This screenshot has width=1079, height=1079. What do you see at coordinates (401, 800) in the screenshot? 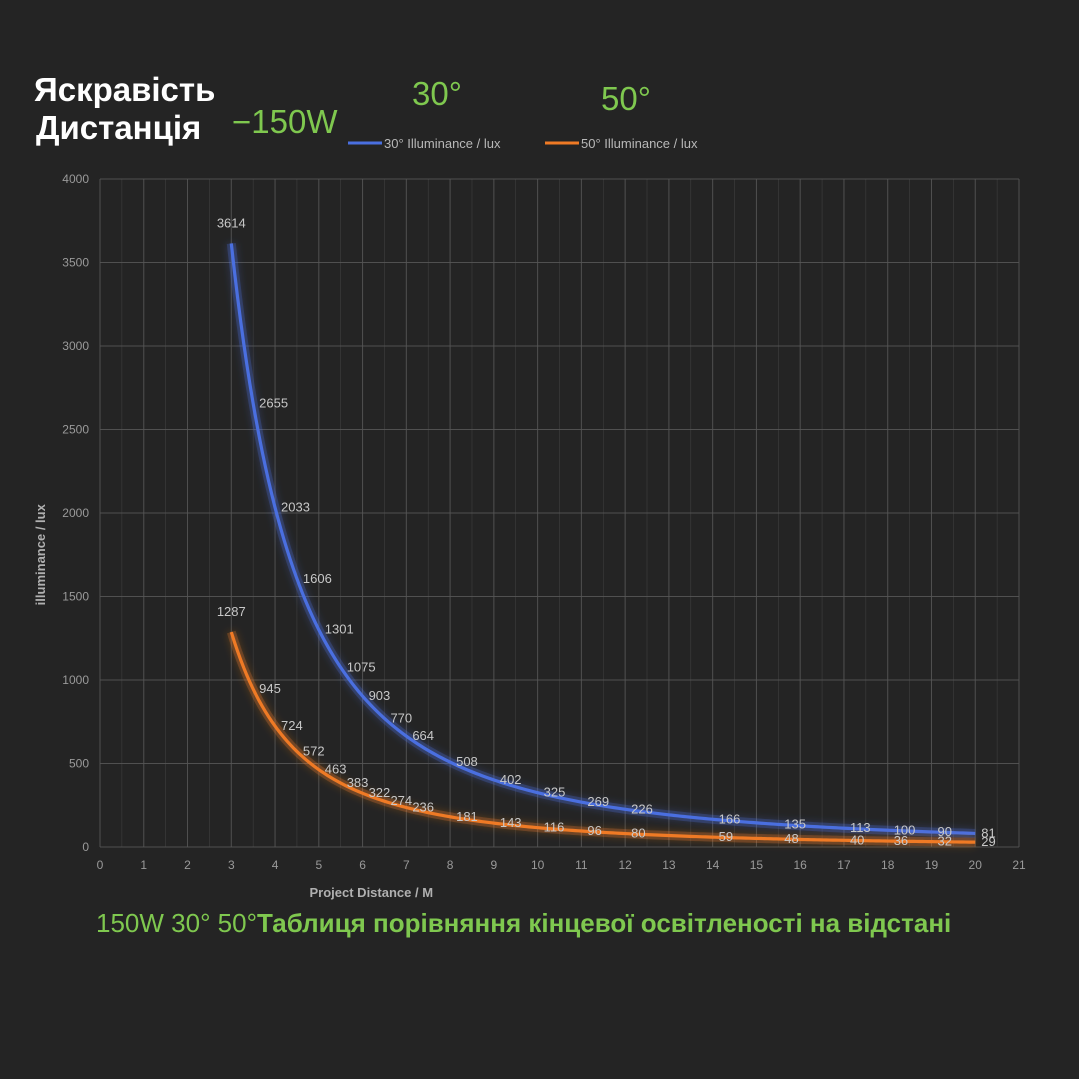
I see `data-label: 274` at bounding box center [401, 800].